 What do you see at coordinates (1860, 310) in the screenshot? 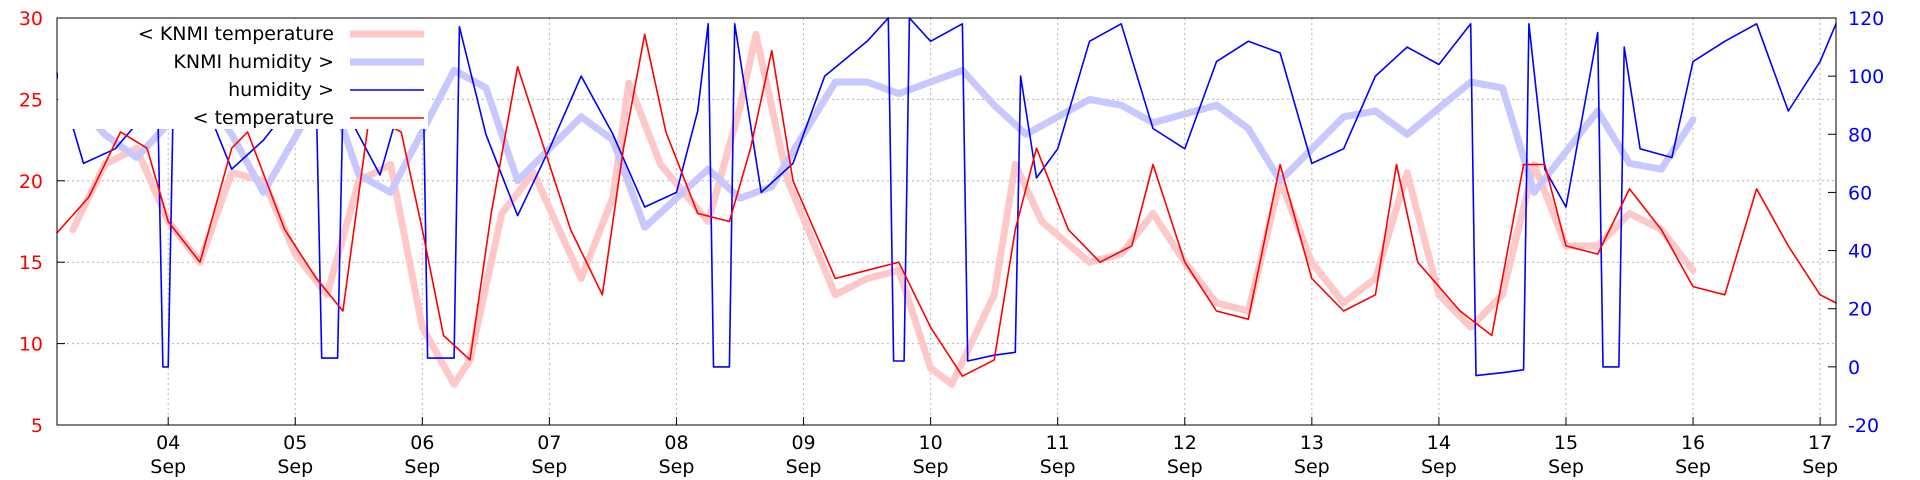
I see `right-tick-label: 20` at bounding box center [1860, 310].